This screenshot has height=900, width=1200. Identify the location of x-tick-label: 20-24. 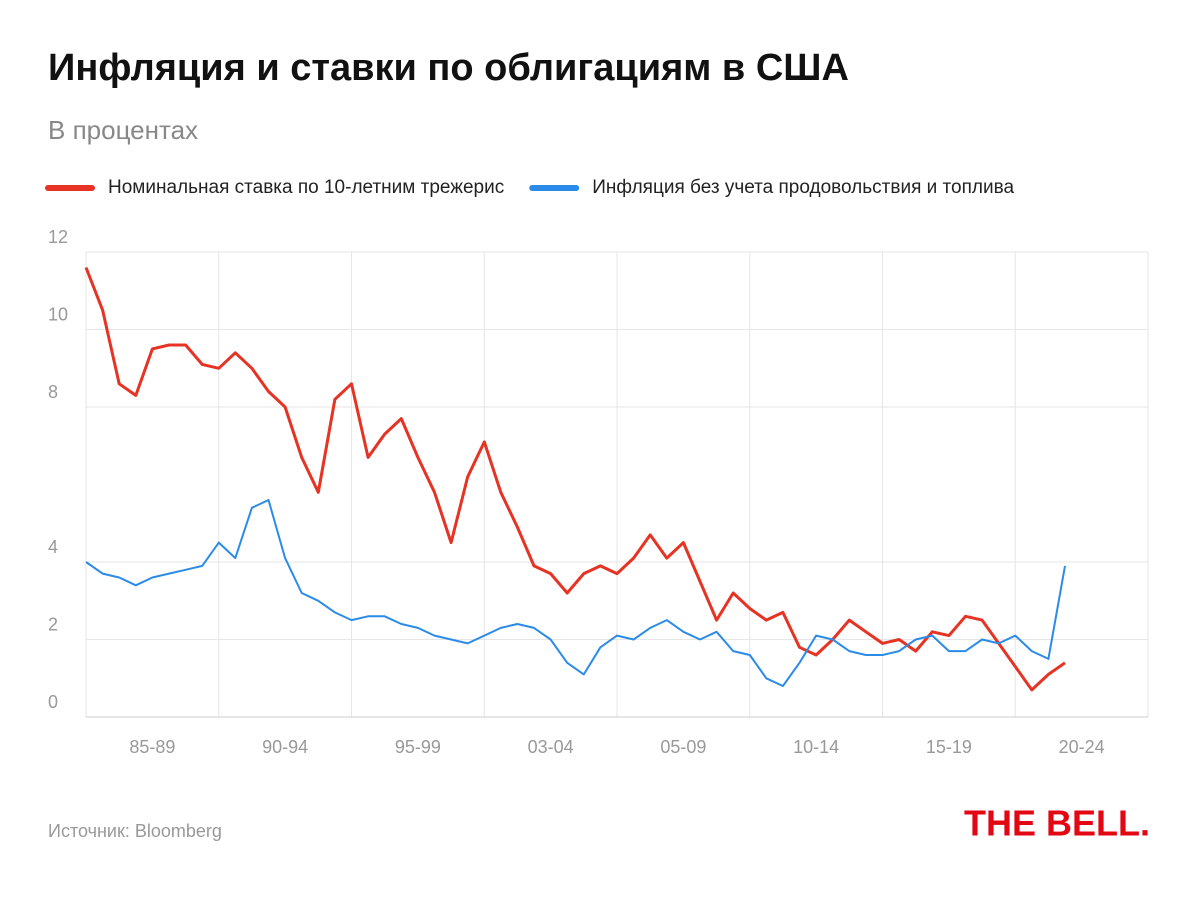
(1082, 747).